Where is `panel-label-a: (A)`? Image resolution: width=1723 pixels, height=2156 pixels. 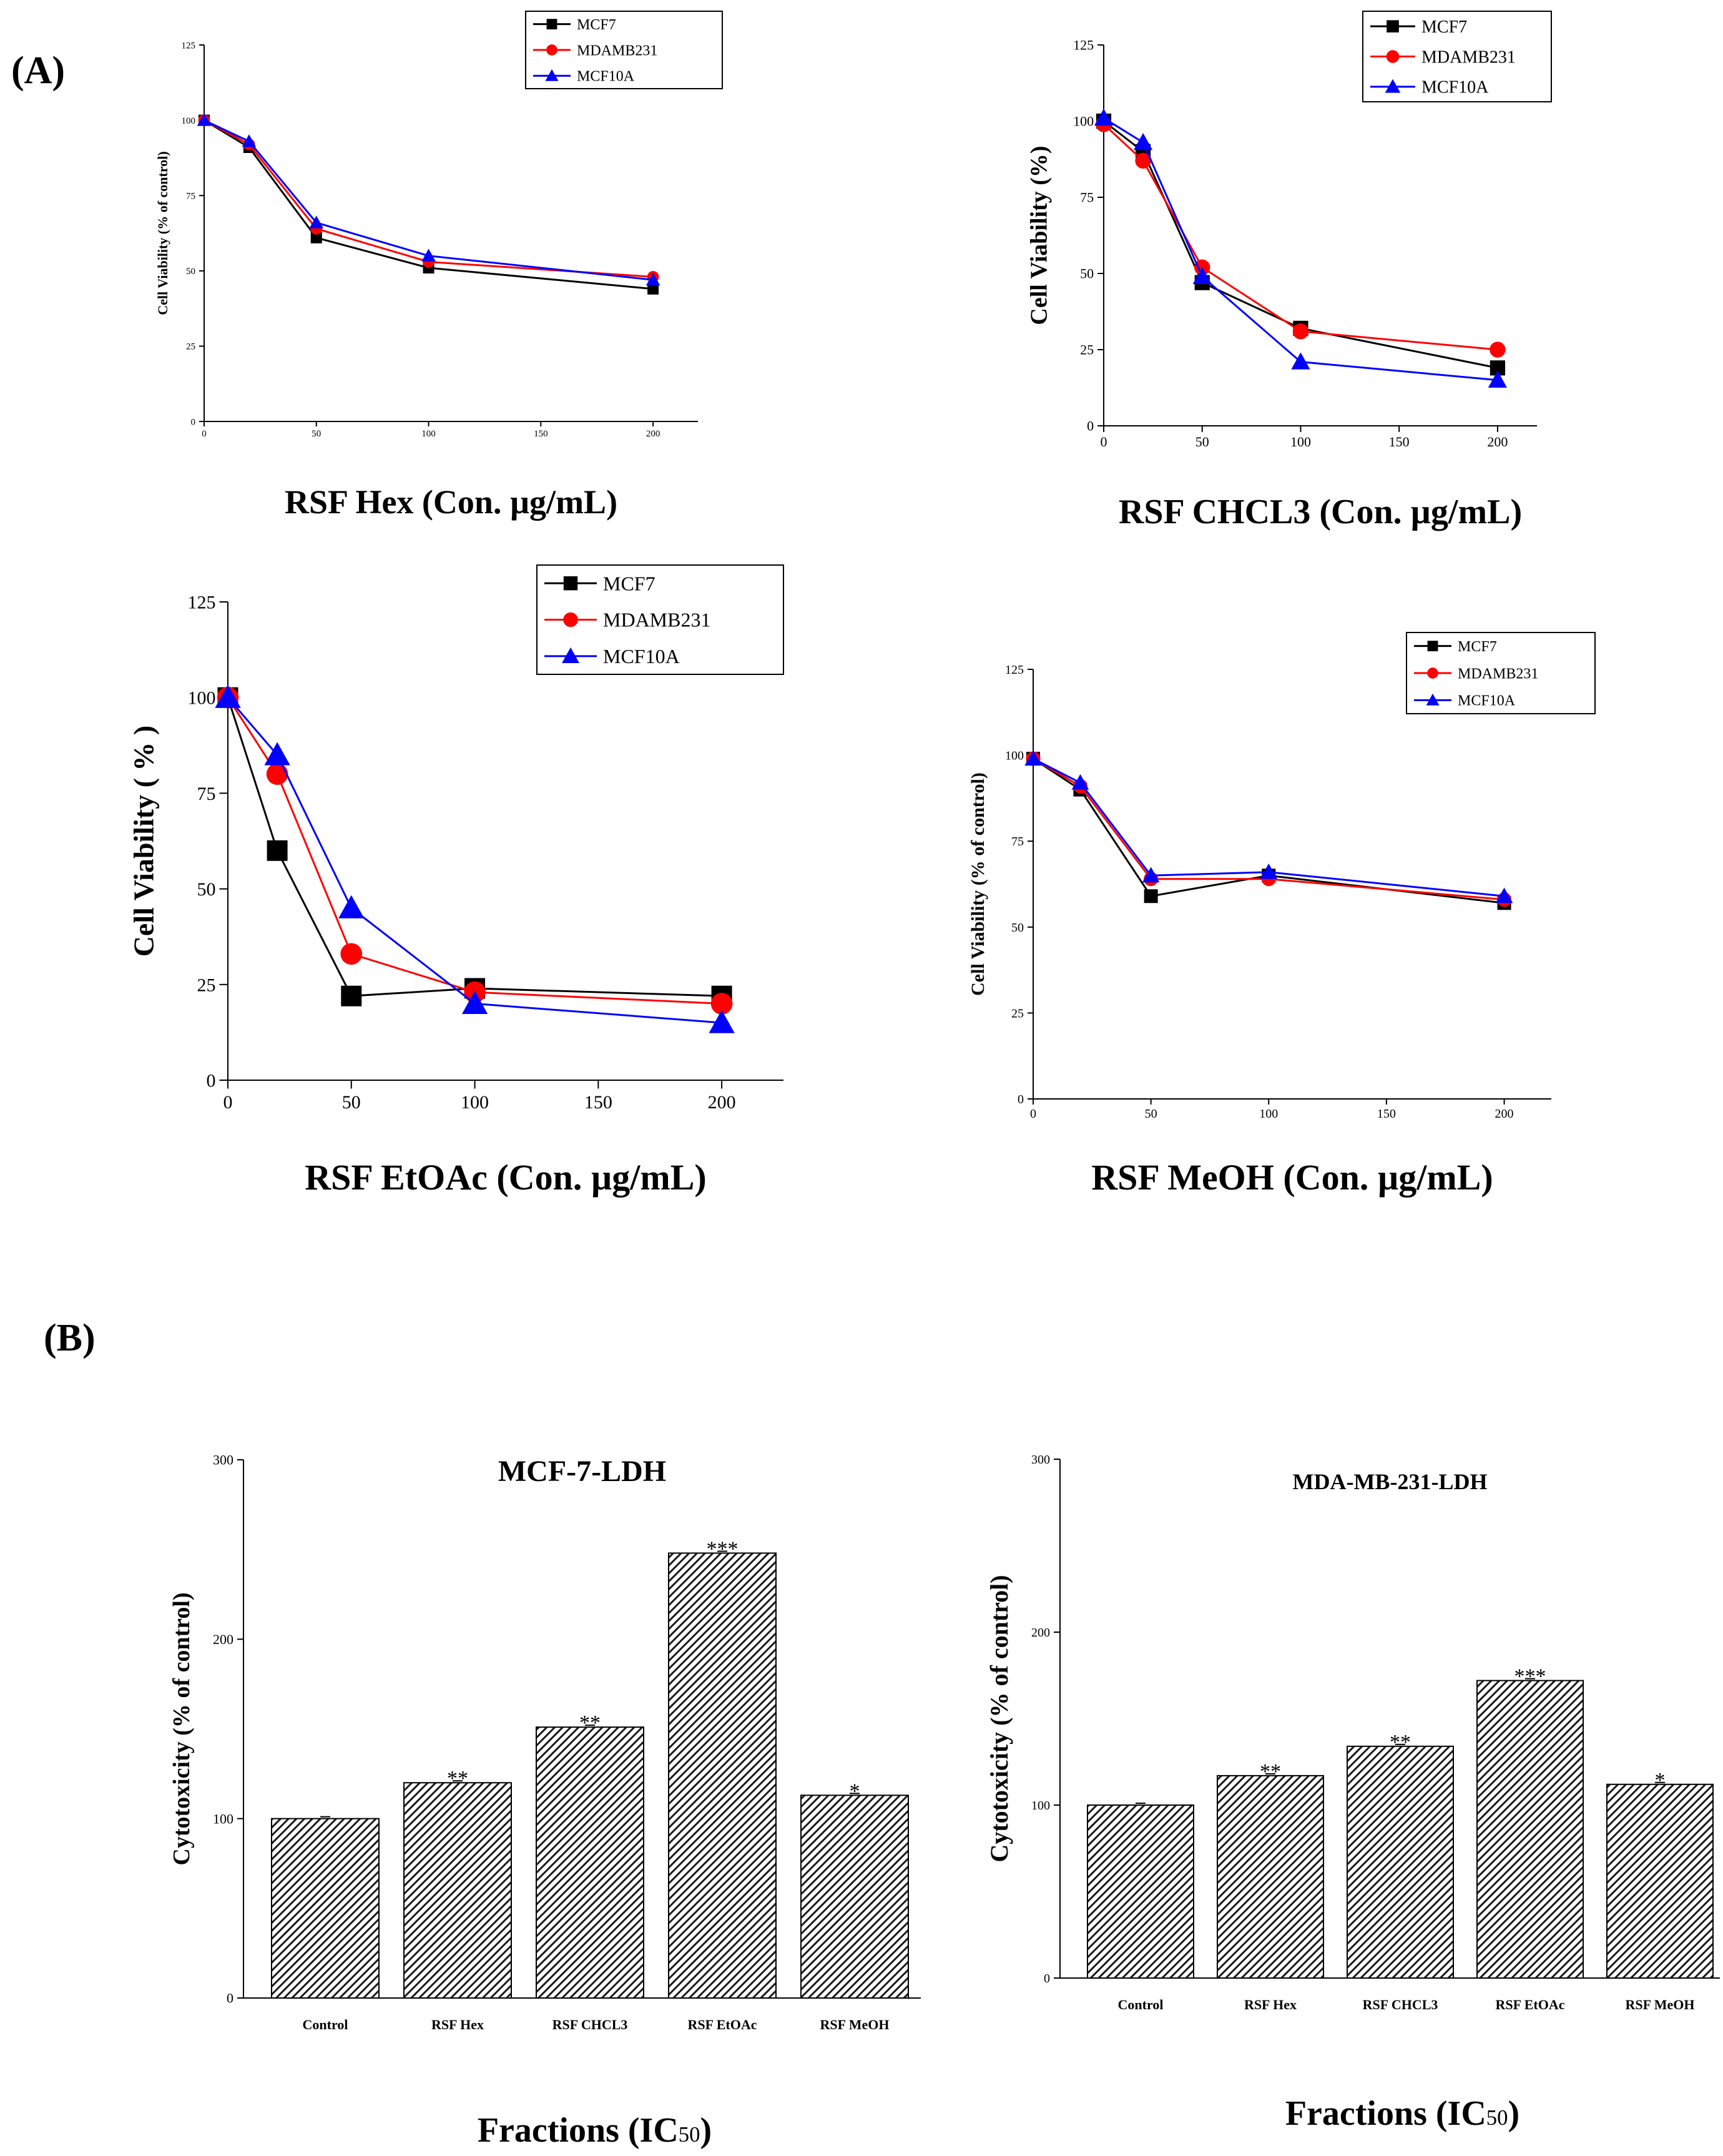 panel-label-a: (A) is located at coordinates (38, 70).